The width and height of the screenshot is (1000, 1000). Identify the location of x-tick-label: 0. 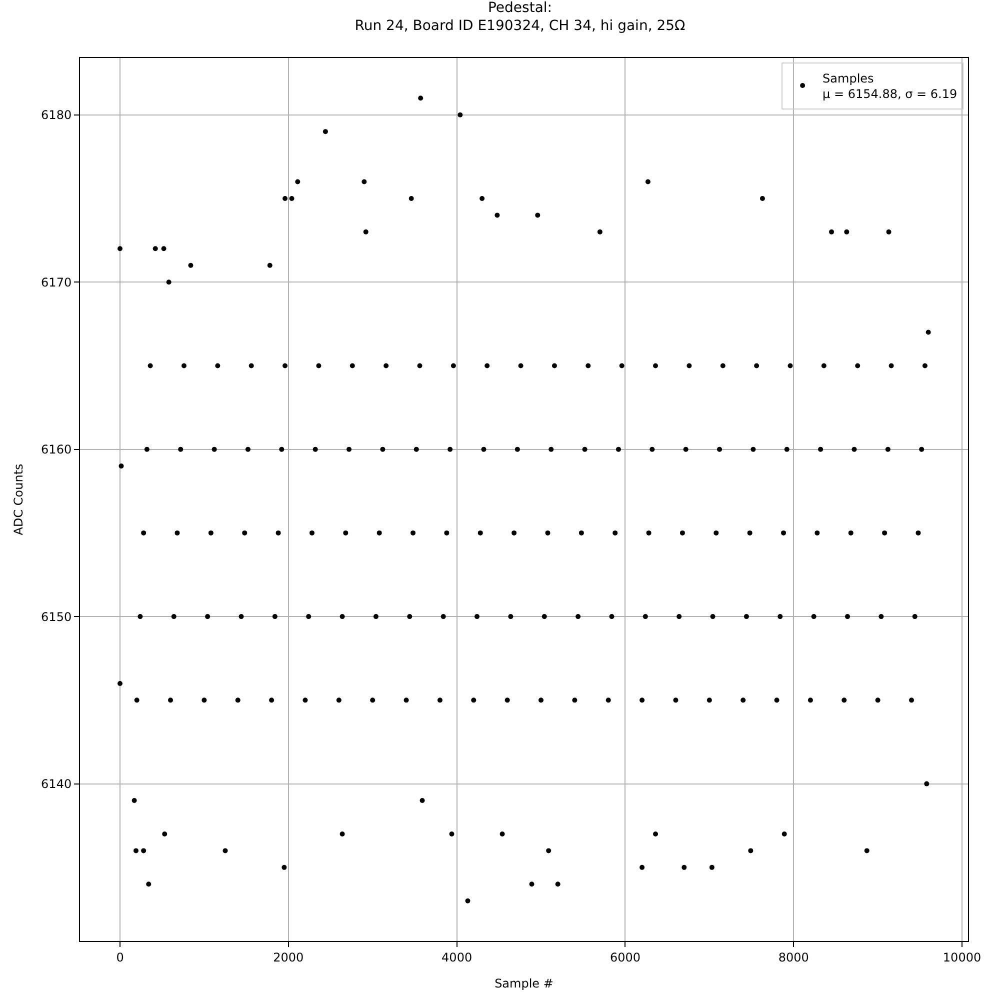
(120, 957).